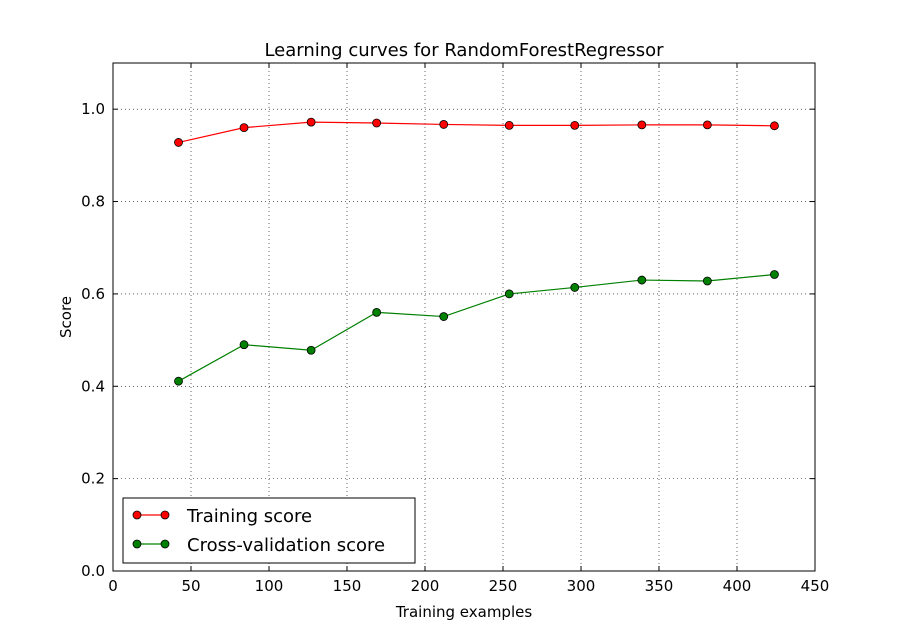 Image resolution: width=905 pixels, height=636 pixels. What do you see at coordinates (815, 586) in the screenshot?
I see `x-tick-label: 450` at bounding box center [815, 586].